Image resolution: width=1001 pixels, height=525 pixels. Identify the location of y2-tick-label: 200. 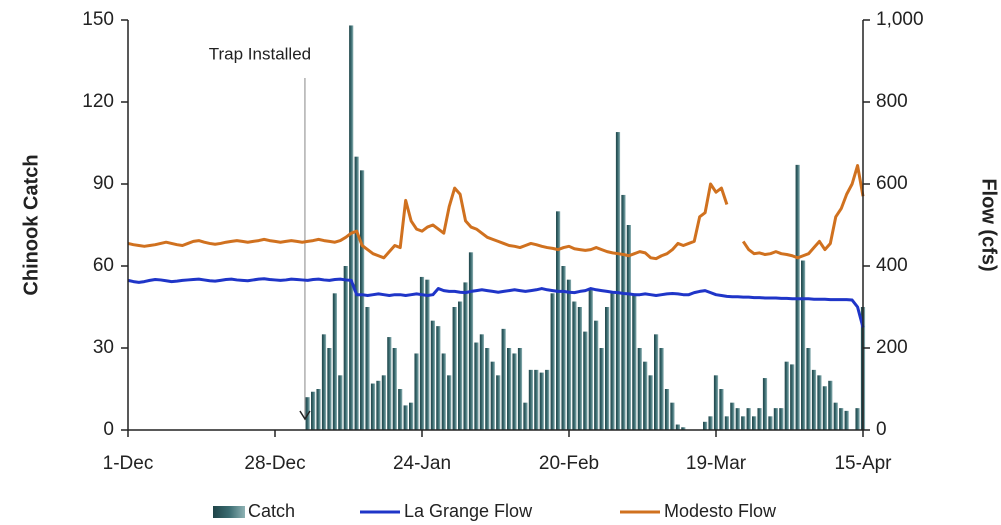
(892, 347).